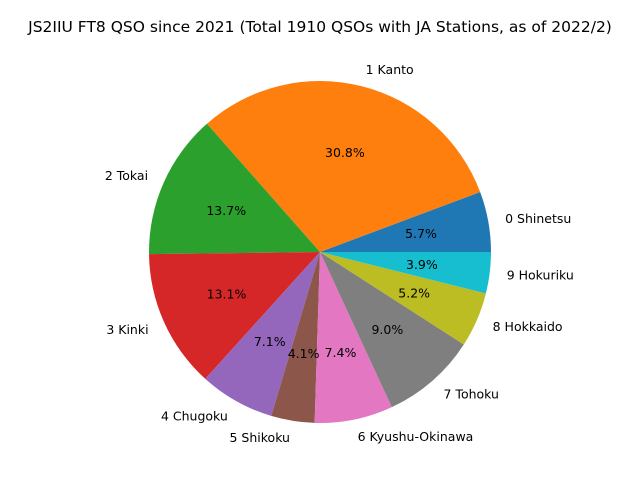  Describe the element at coordinates (270, 341) in the screenshot. I see `slice-percent-label: 7.1%` at that location.